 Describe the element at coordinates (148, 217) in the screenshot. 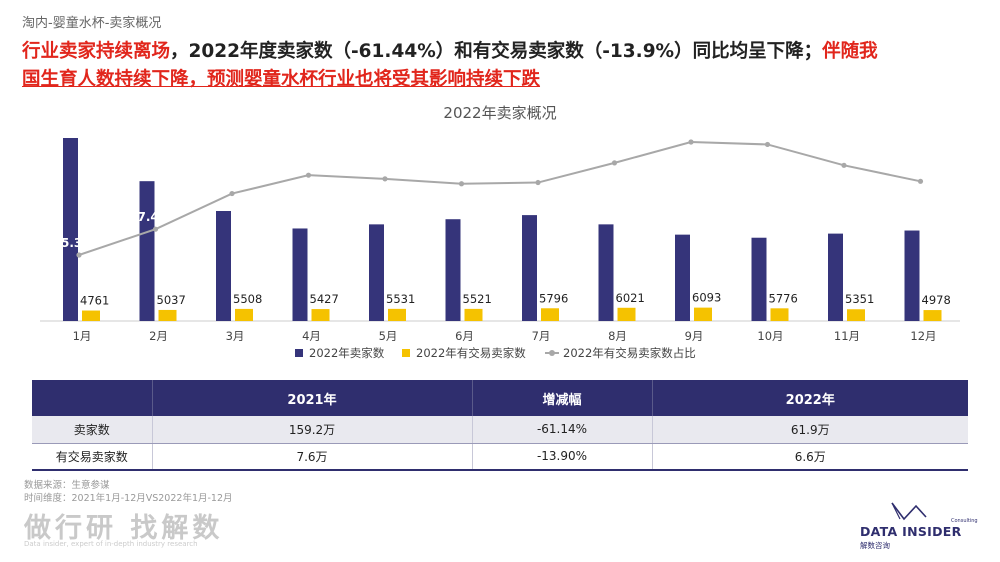

I see `ratio-value-label: 7.4` at that location.